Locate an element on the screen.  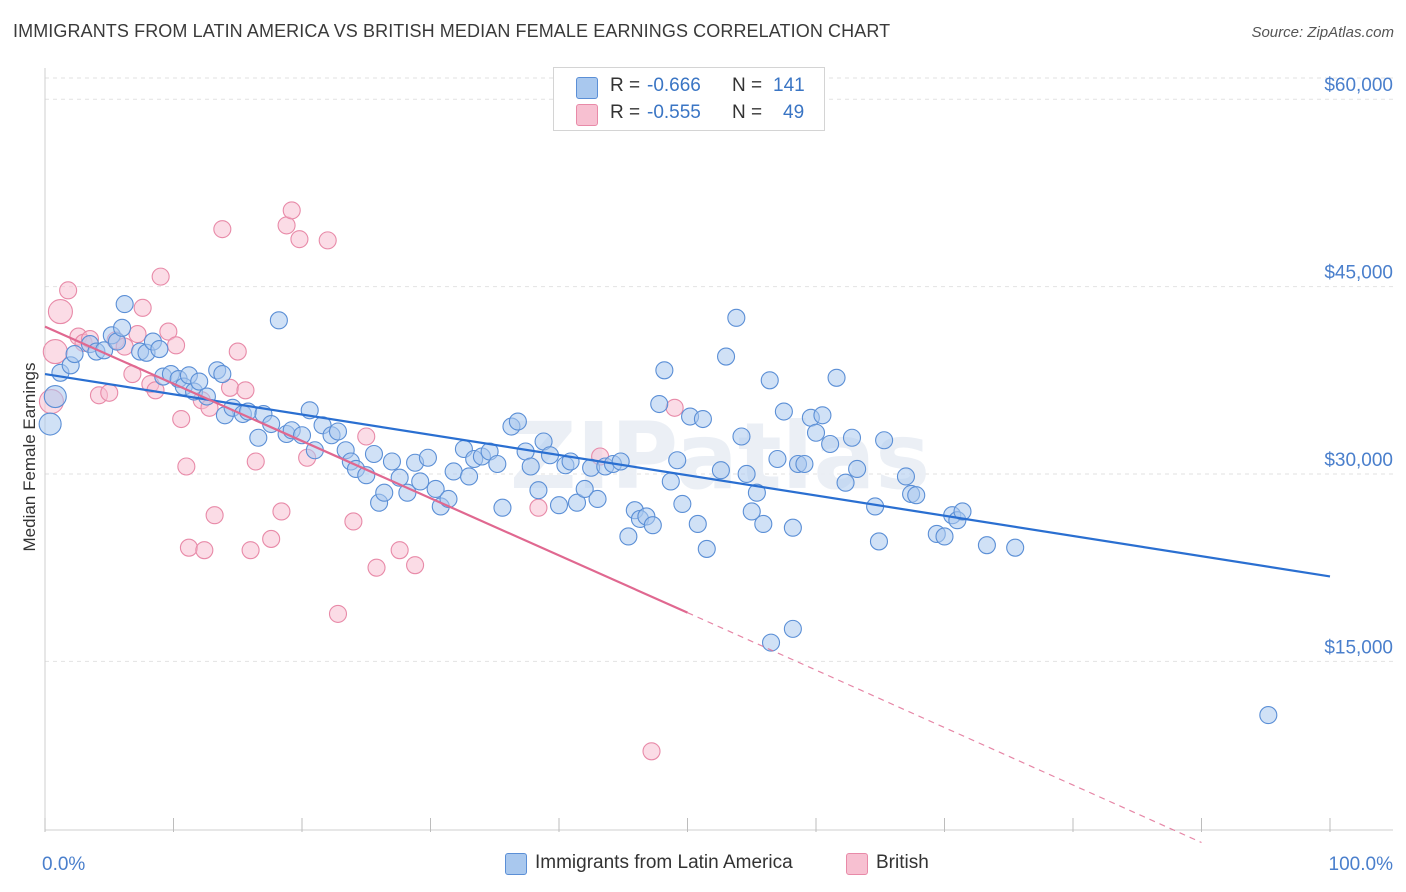
bottom-legend-swatch-blue is located at coordinates (516, 864).